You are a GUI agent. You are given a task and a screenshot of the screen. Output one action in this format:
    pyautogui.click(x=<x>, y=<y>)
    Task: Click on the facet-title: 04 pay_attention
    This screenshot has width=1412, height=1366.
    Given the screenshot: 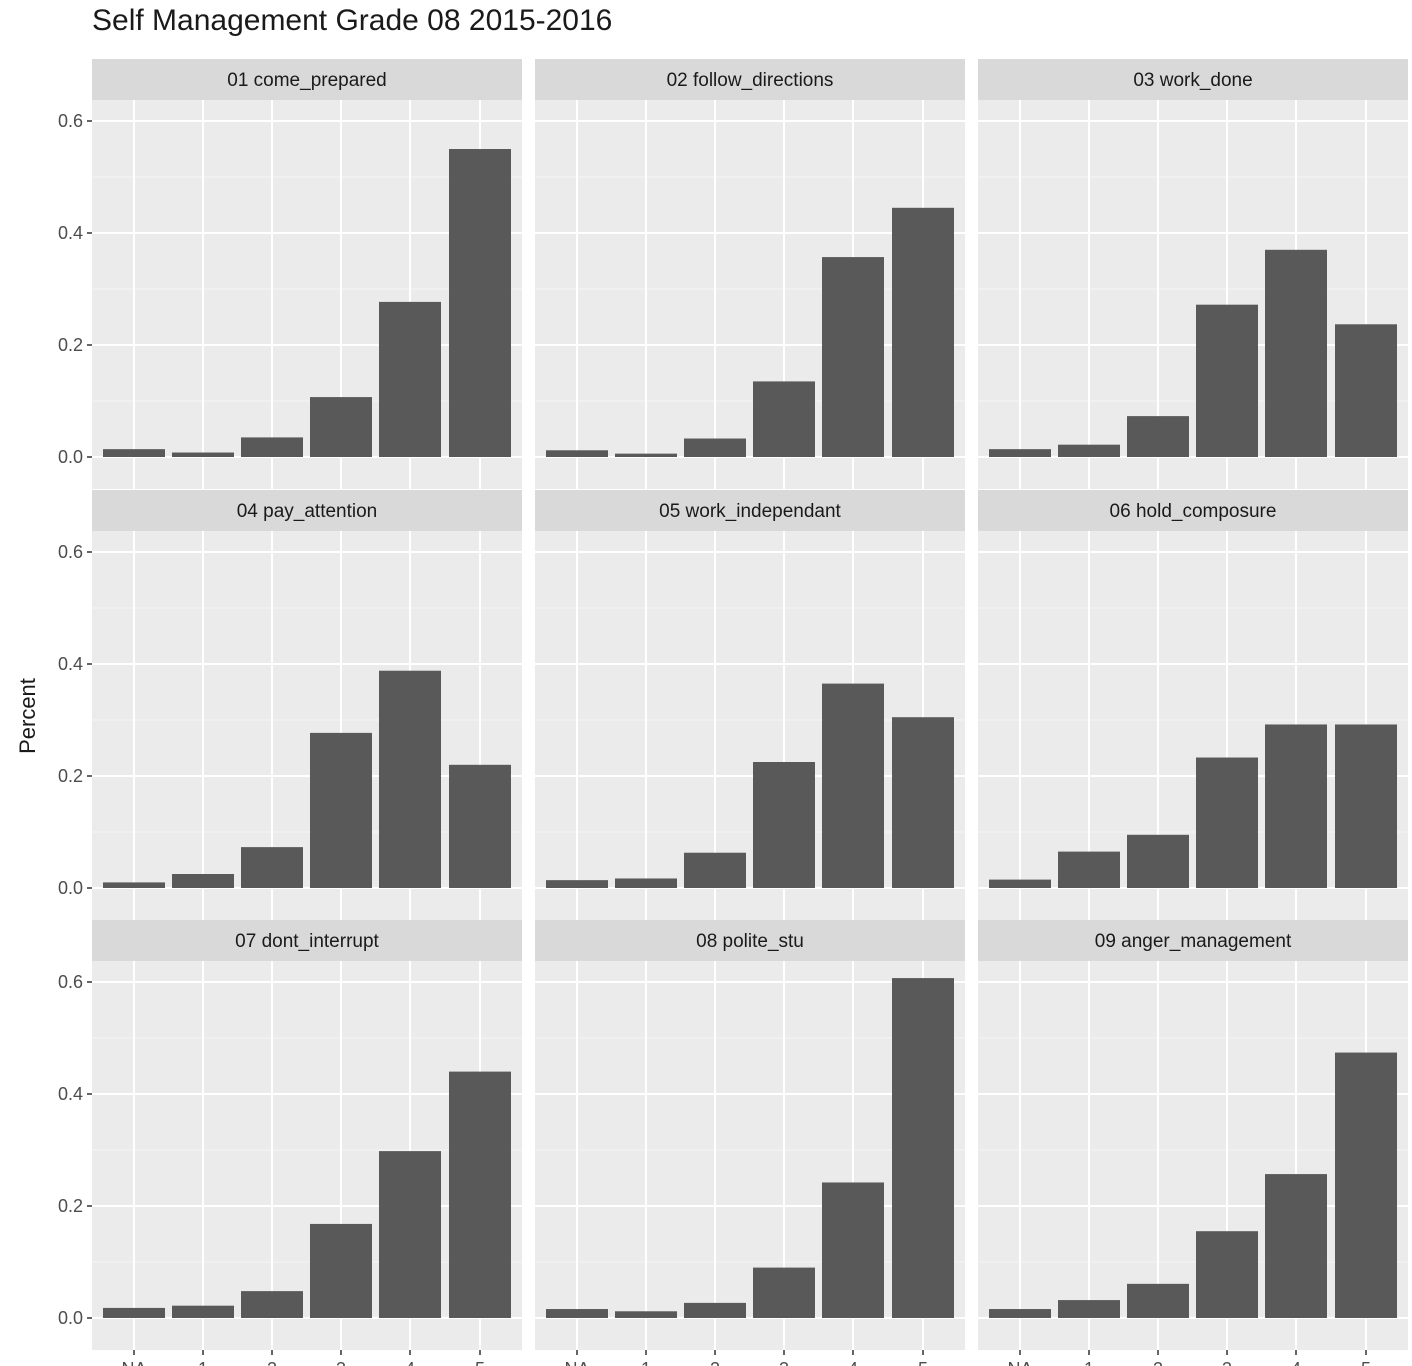 What is the action you would take?
    pyautogui.click(x=307, y=511)
    